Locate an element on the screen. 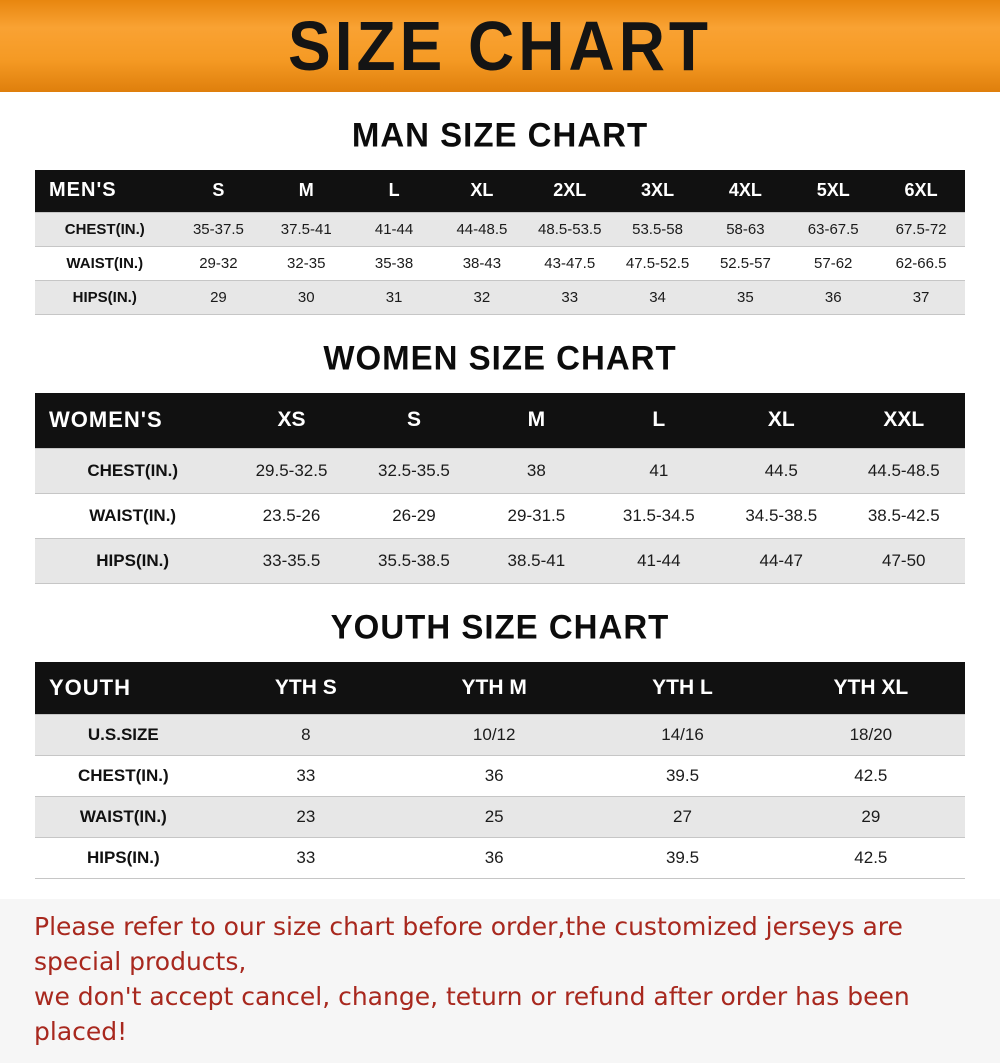 This screenshot has width=1000, height=1063. size-header-cell: 4XL is located at coordinates (745, 191).